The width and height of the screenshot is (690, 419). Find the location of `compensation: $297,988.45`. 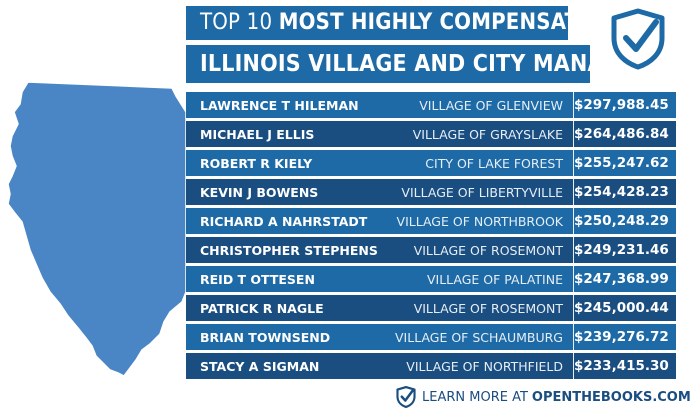

compensation: $297,988.45 is located at coordinates (621, 105).